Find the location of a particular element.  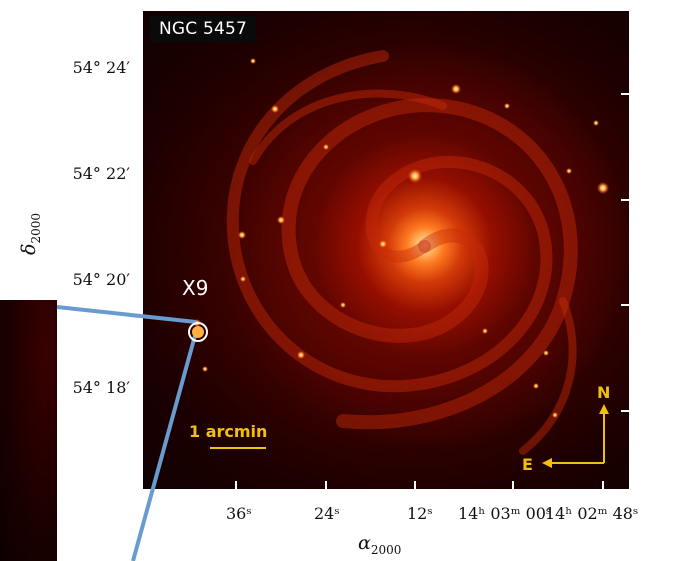

source-x9-marker is located at coordinates (198, 332).